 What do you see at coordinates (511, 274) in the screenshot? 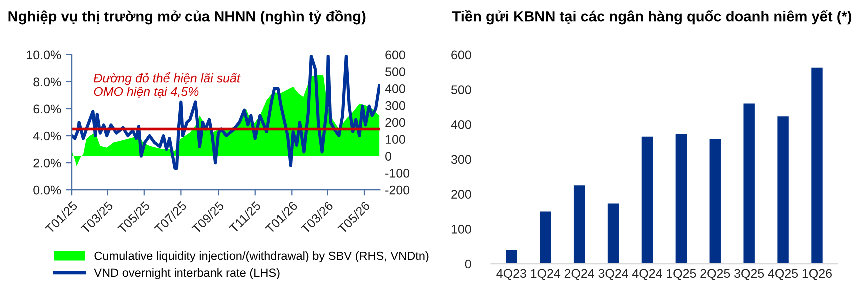
I see `x-tick-label: 4Q23` at bounding box center [511, 274].